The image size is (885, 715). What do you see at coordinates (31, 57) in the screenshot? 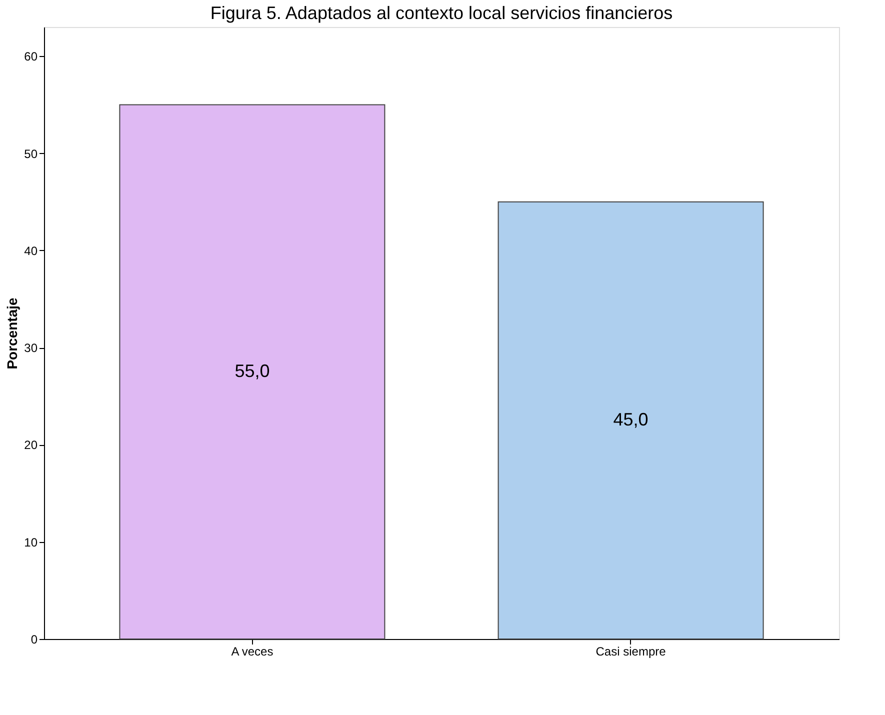
I see `y-tick-label: 60` at bounding box center [31, 57].